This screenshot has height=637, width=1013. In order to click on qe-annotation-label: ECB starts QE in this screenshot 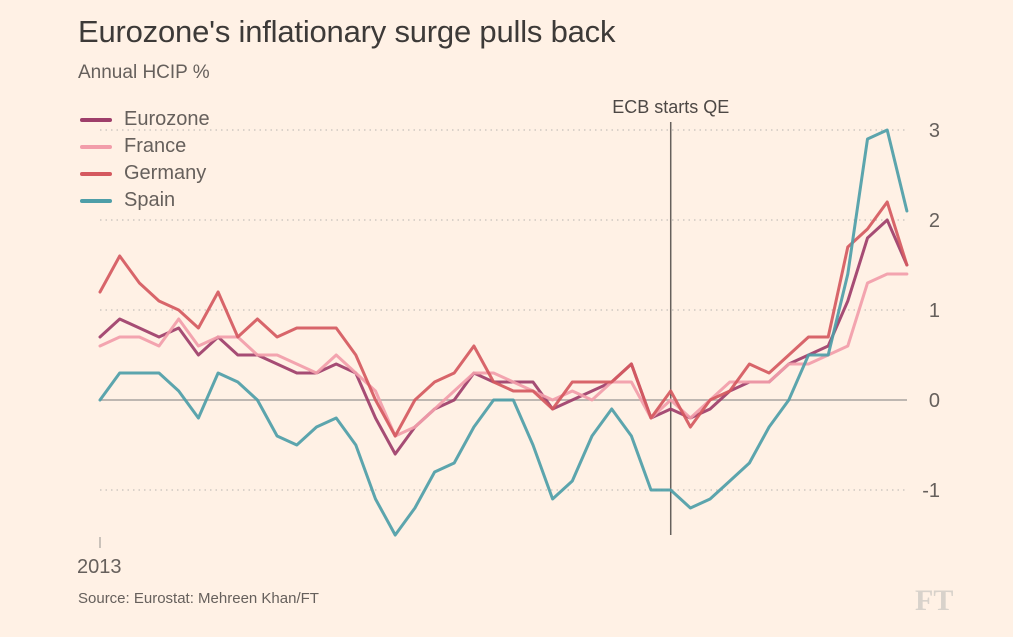, I will do `click(670, 107)`.